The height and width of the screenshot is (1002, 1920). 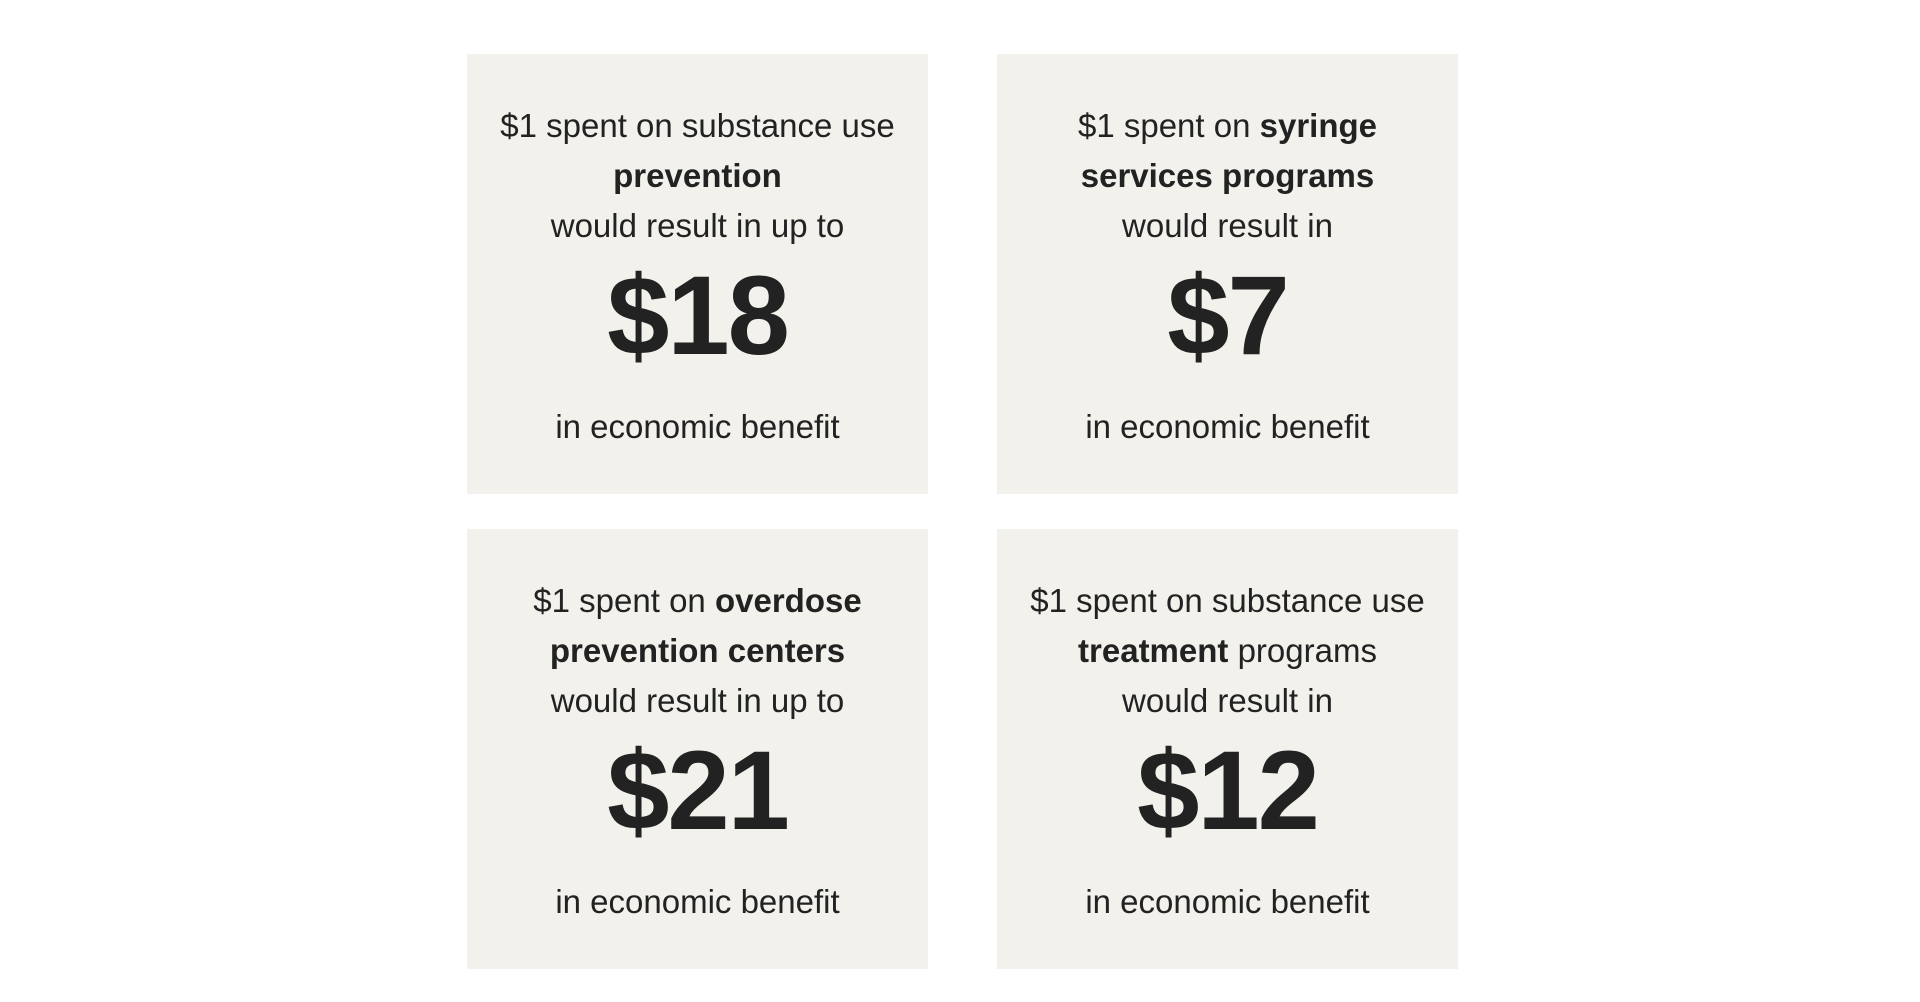 I want to click on intro-line: treatment programs, so click(x=1227, y=651).